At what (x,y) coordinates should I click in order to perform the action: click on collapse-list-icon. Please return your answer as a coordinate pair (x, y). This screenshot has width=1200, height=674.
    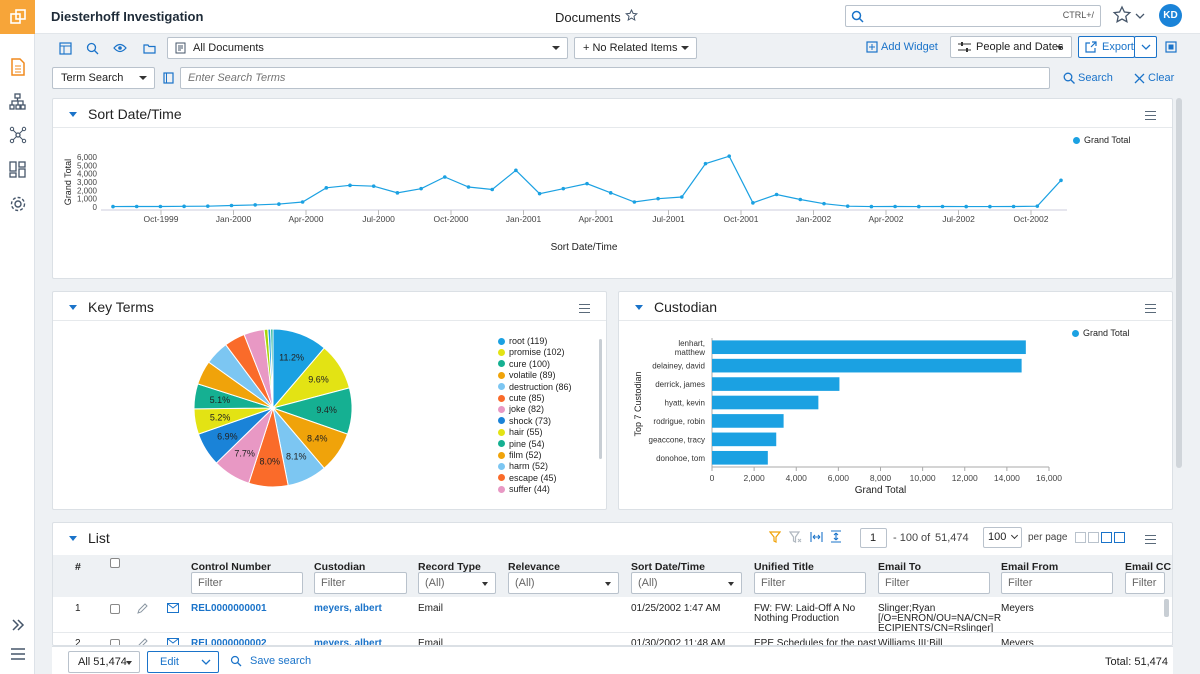
    Looking at the image, I should click on (73, 538).